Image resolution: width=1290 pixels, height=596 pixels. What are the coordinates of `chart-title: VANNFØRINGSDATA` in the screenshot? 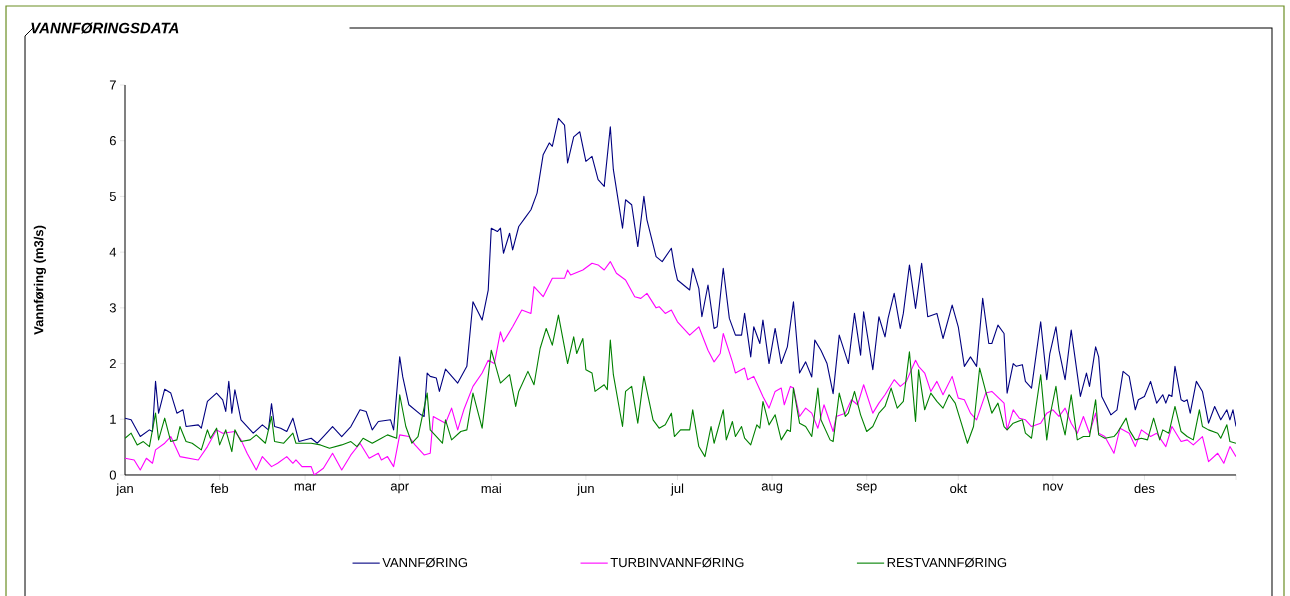 It's located at (105, 28).